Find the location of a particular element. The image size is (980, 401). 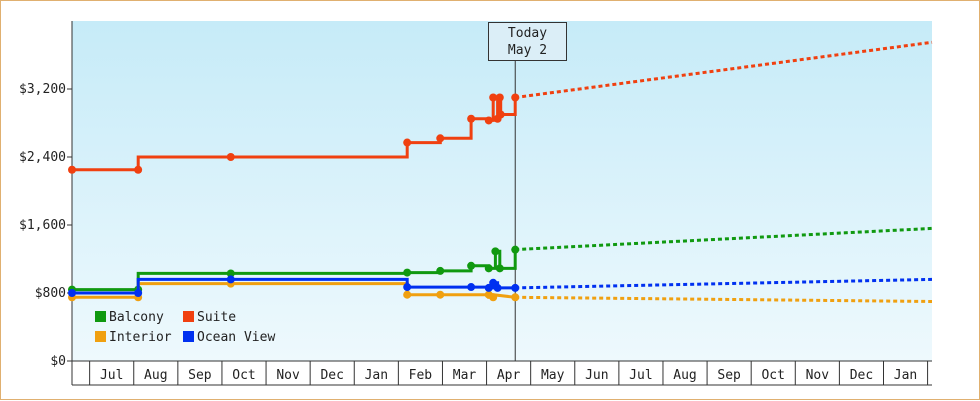

legend-label-balcony: Balcony is located at coordinates (136, 317).